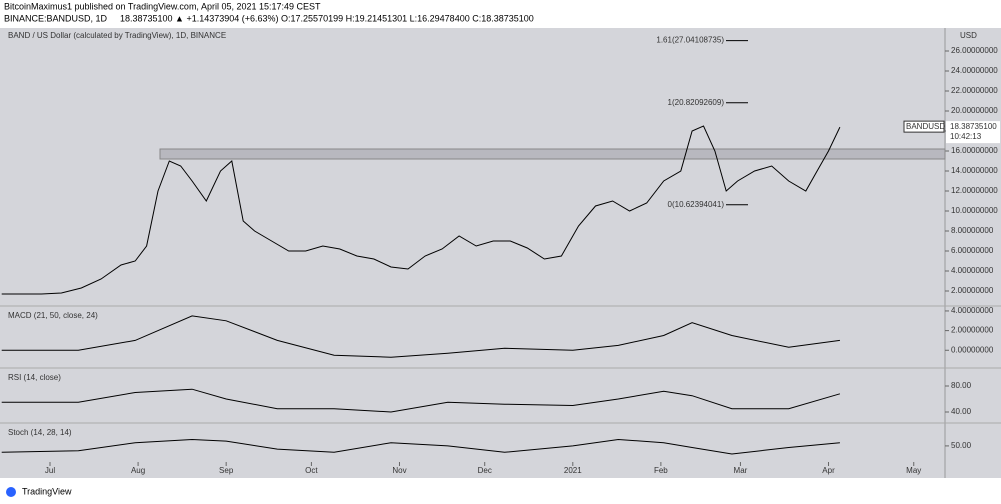  Describe the element at coordinates (974, 190) in the screenshot. I see `y-tick-label: 12.00000000` at that location.